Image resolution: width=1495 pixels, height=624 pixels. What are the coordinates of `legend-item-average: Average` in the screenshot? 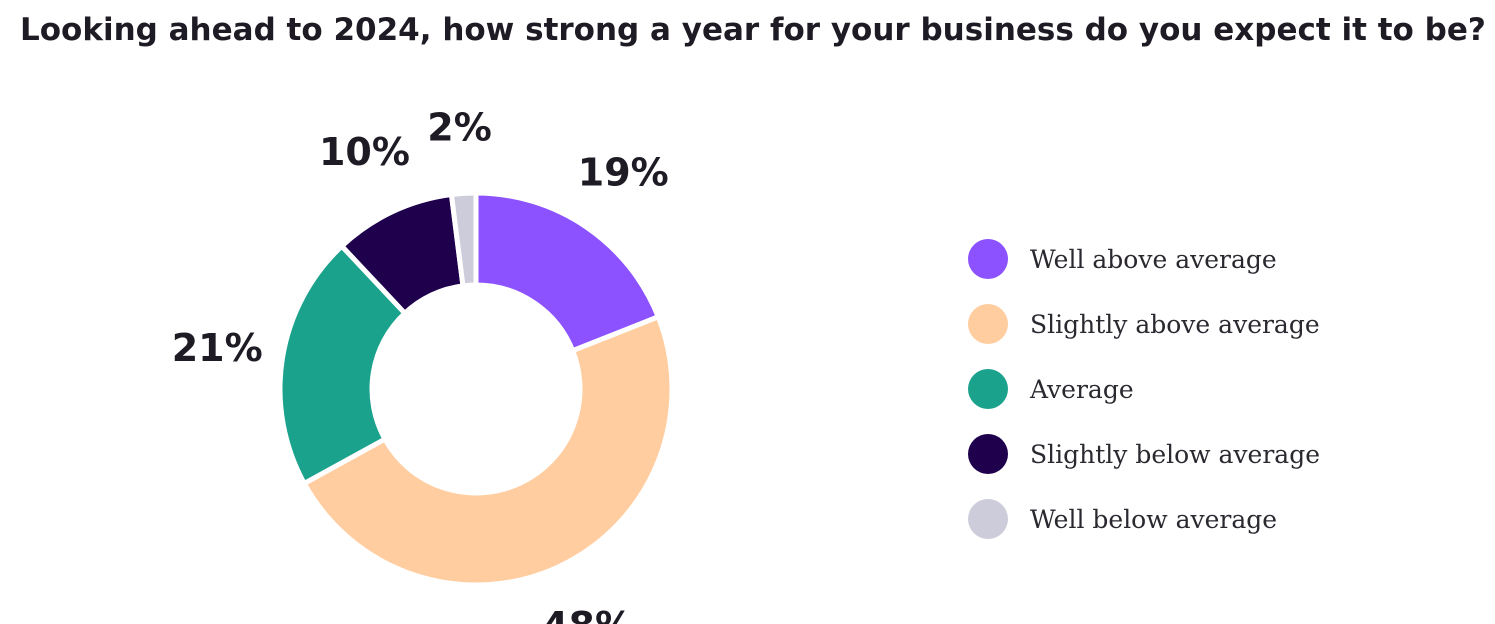 It's located at (1144, 389).